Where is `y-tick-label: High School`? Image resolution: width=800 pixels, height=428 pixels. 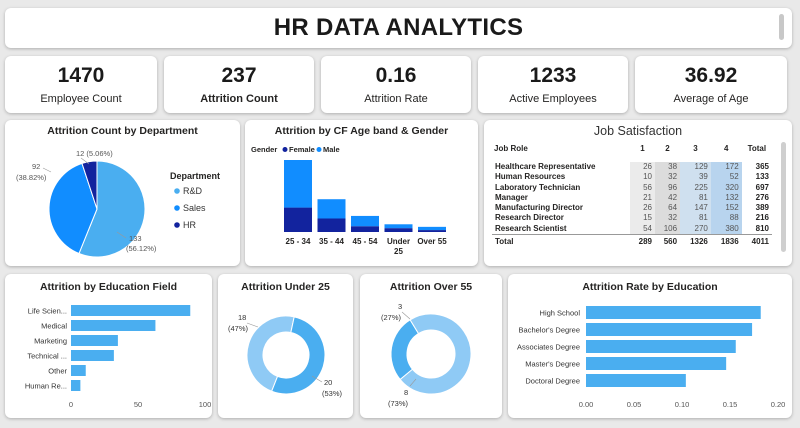 y-tick-label: High School is located at coordinates (560, 313).